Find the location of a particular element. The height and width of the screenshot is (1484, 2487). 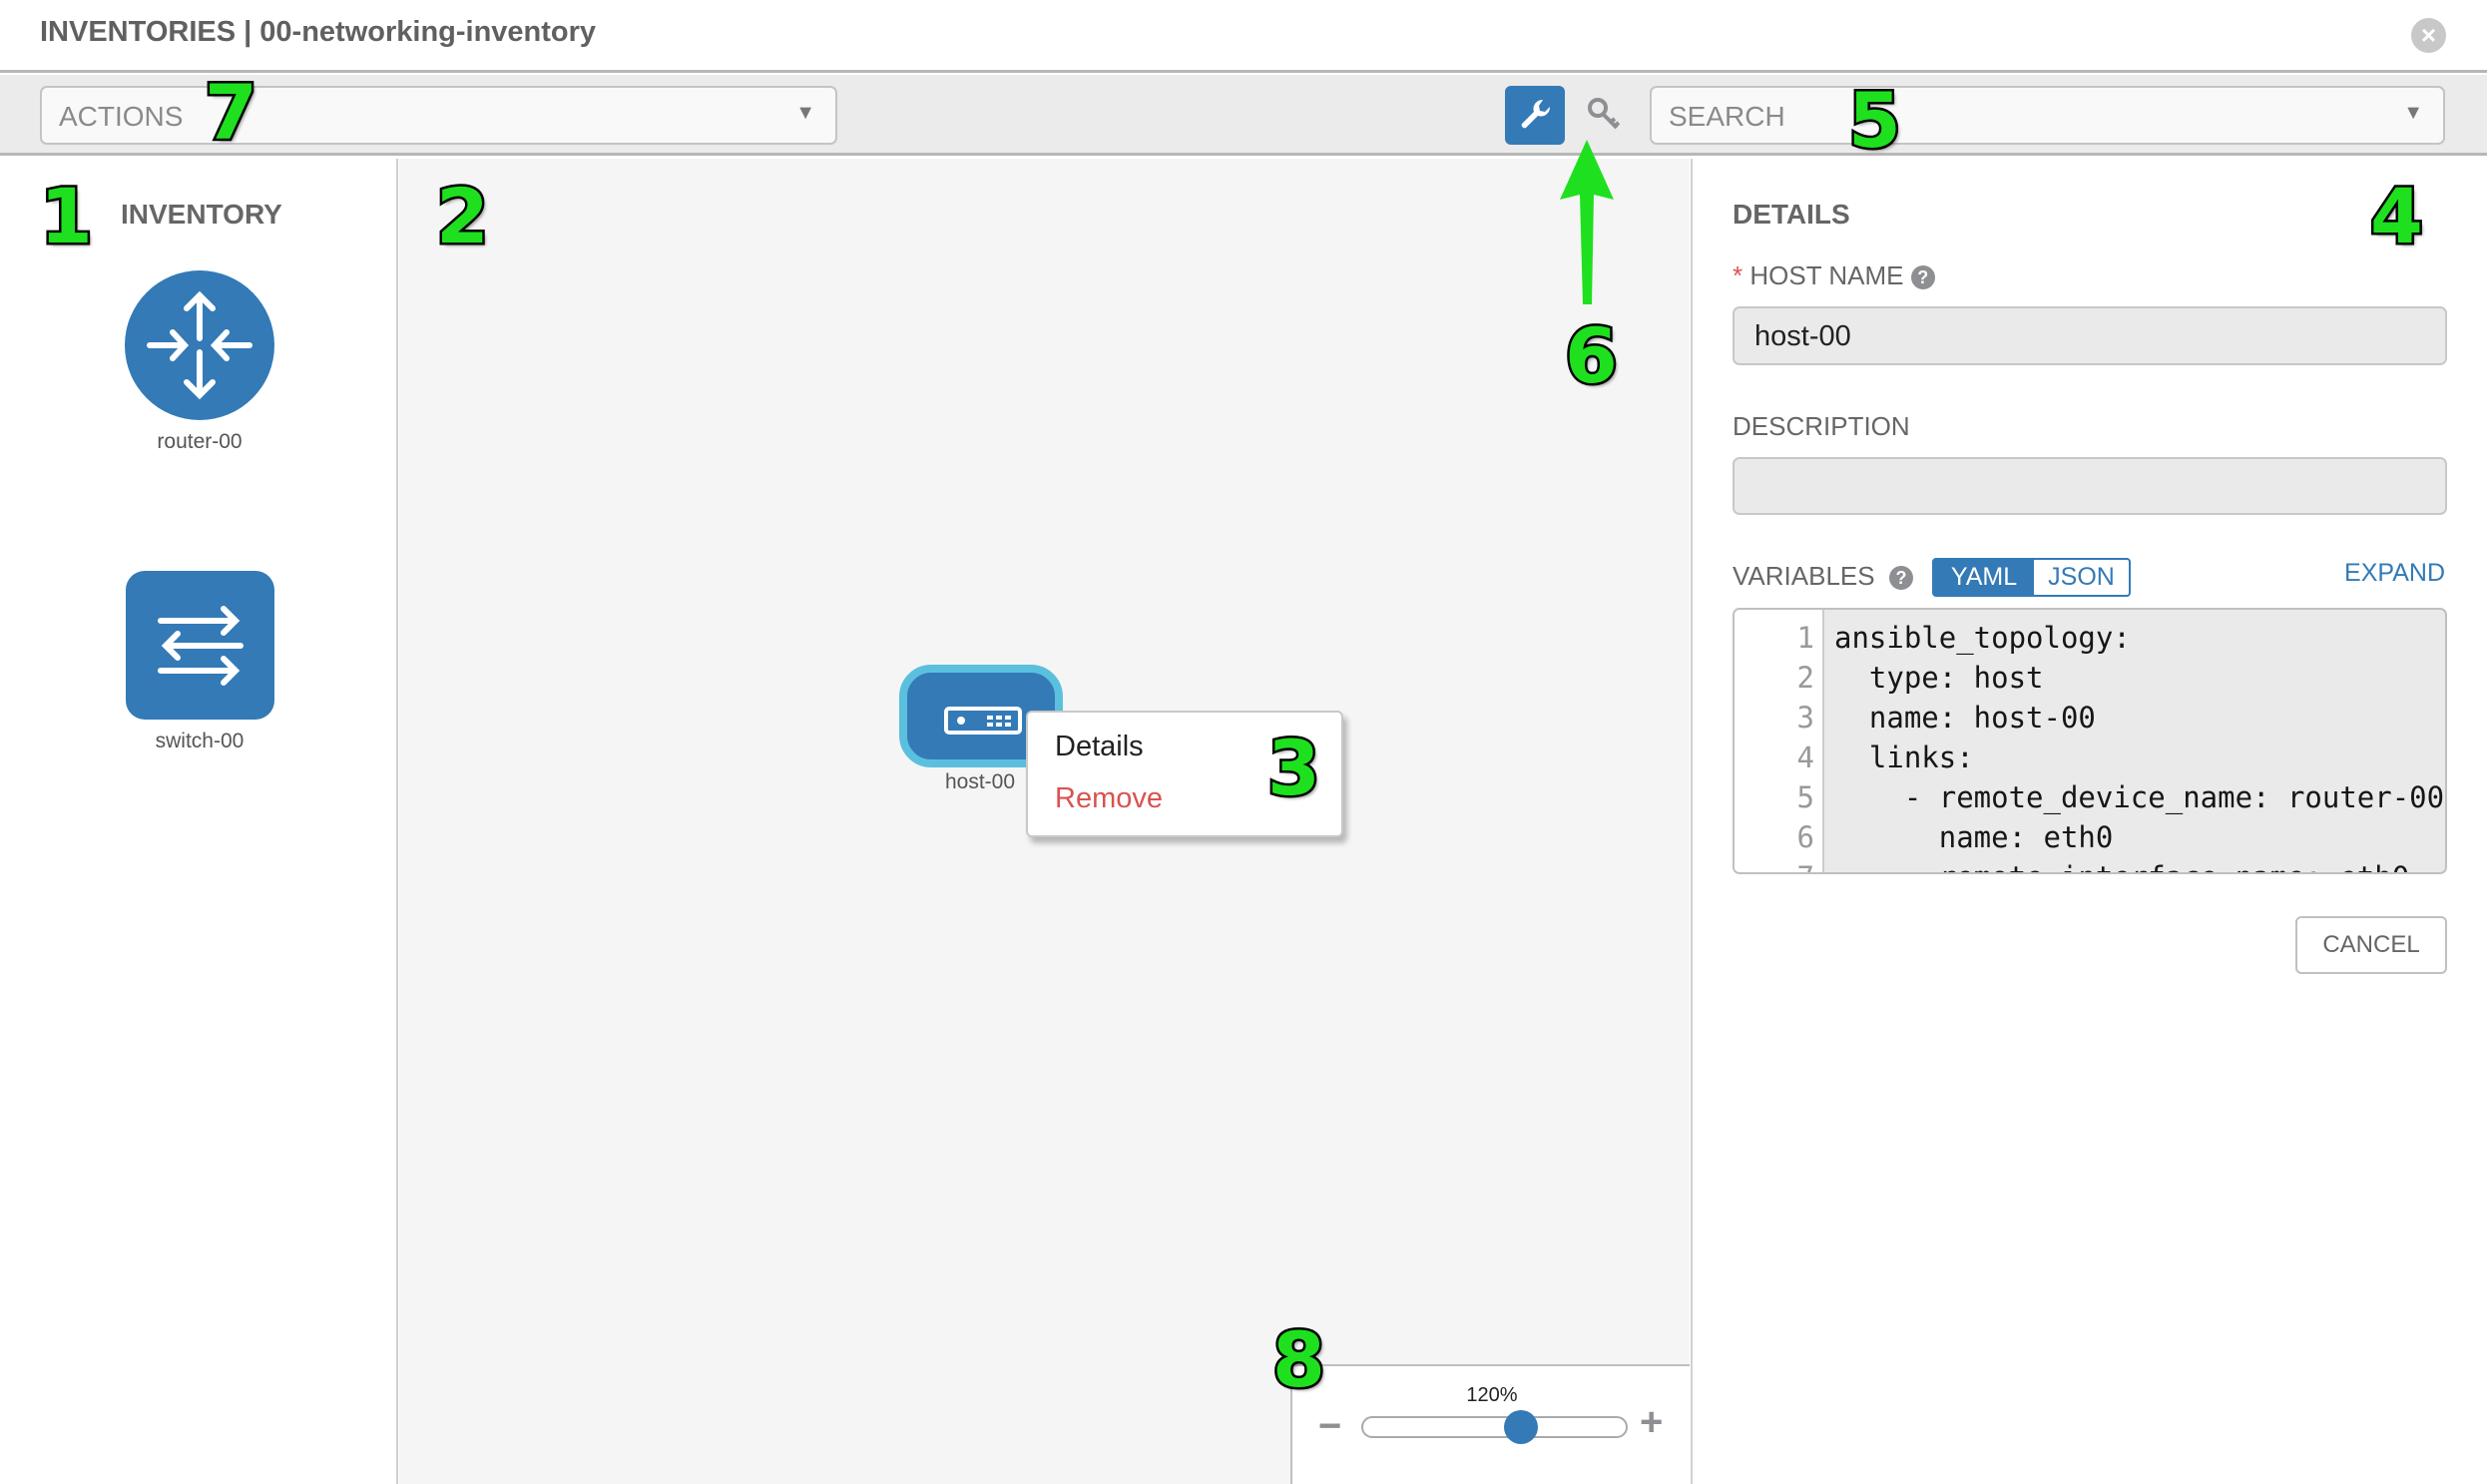

annotation-arrow-icon is located at coordinates (1587, 222).